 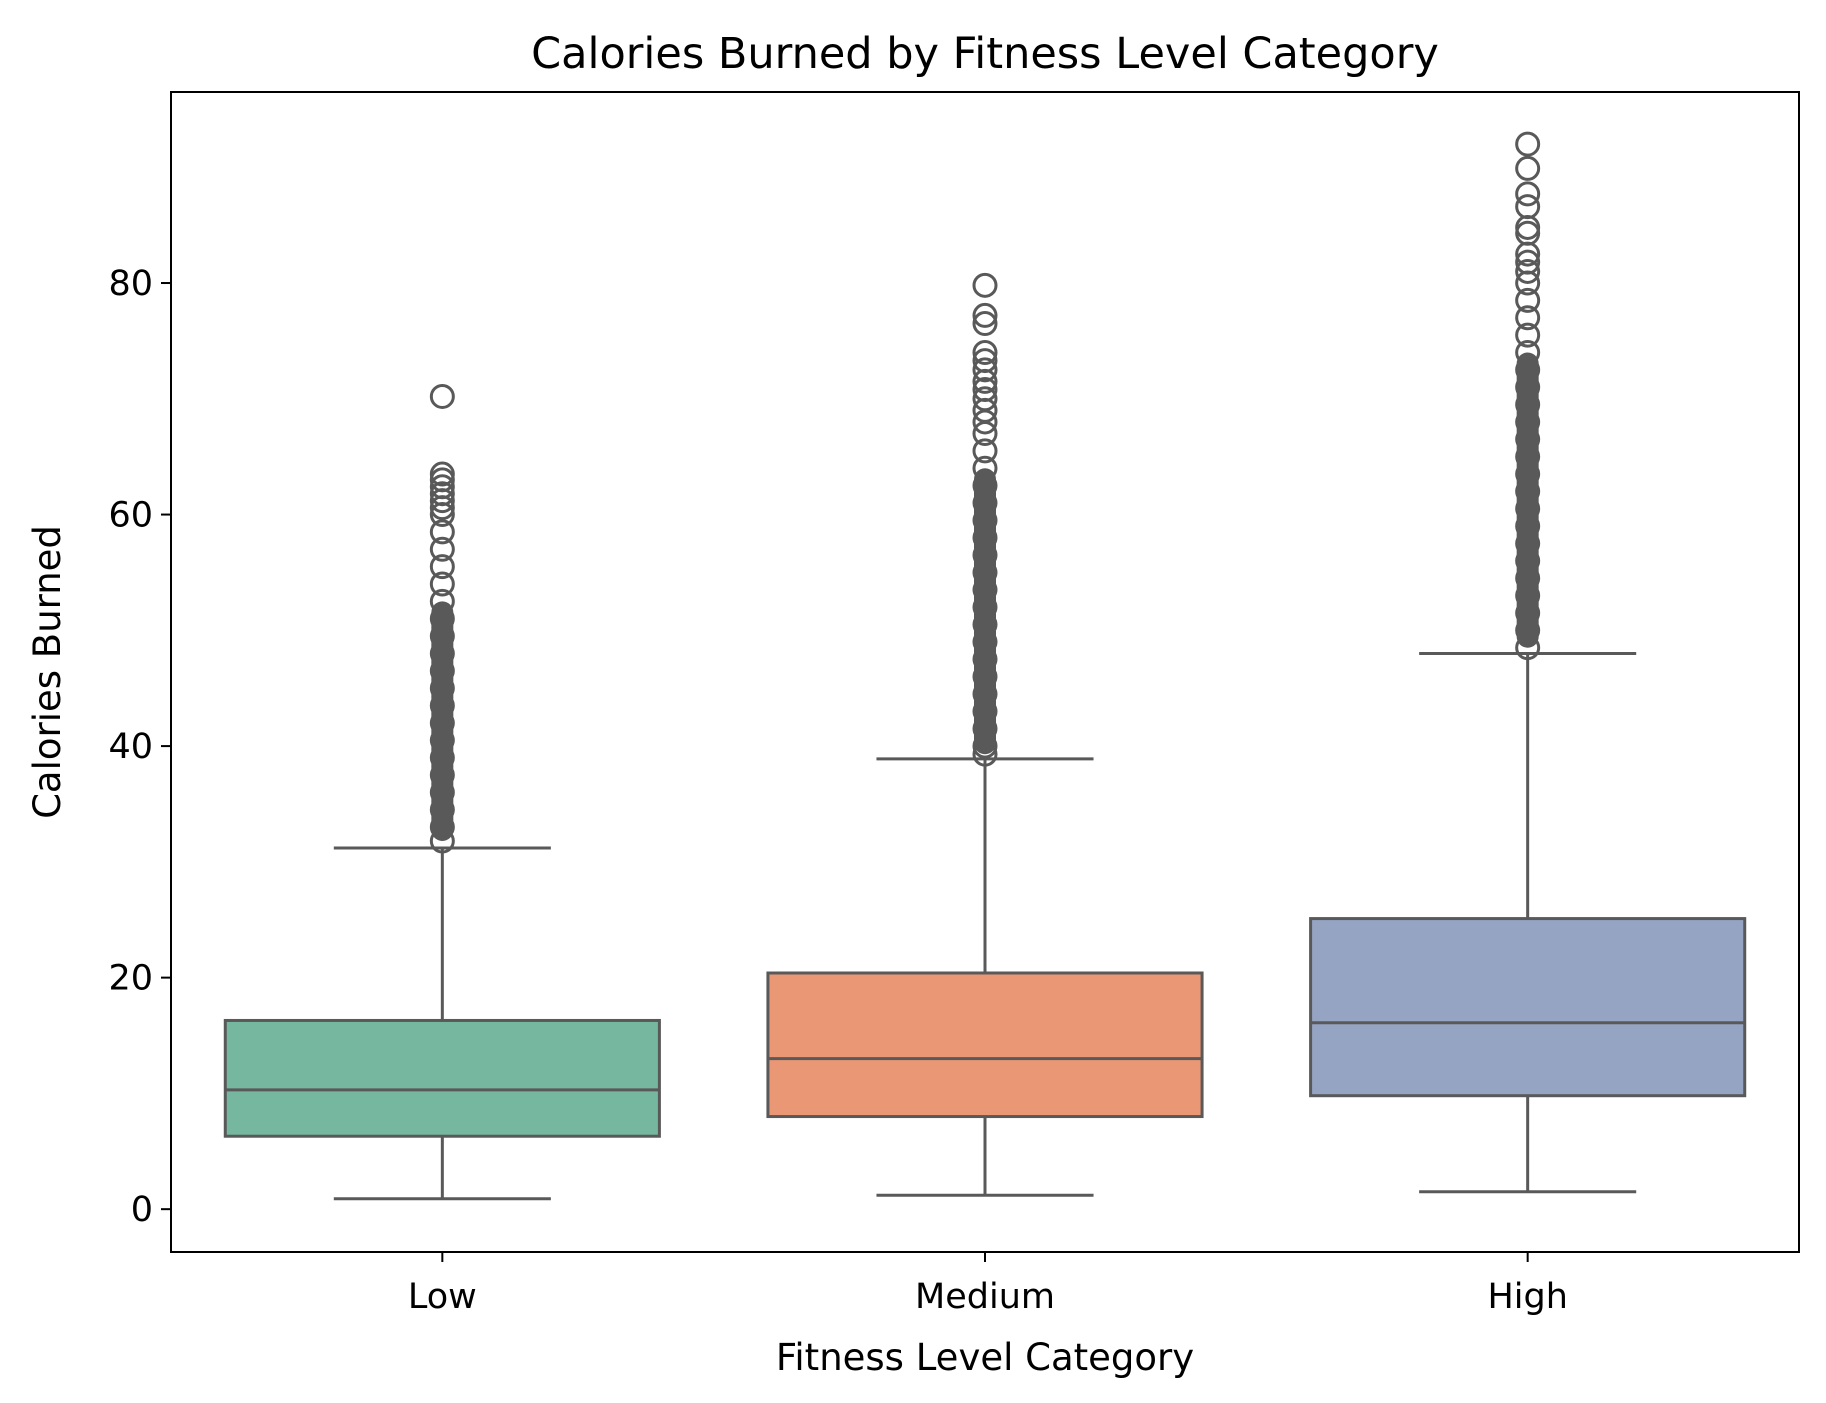 I want to click on y-tick-label: 80, so click(x=130, y=284).